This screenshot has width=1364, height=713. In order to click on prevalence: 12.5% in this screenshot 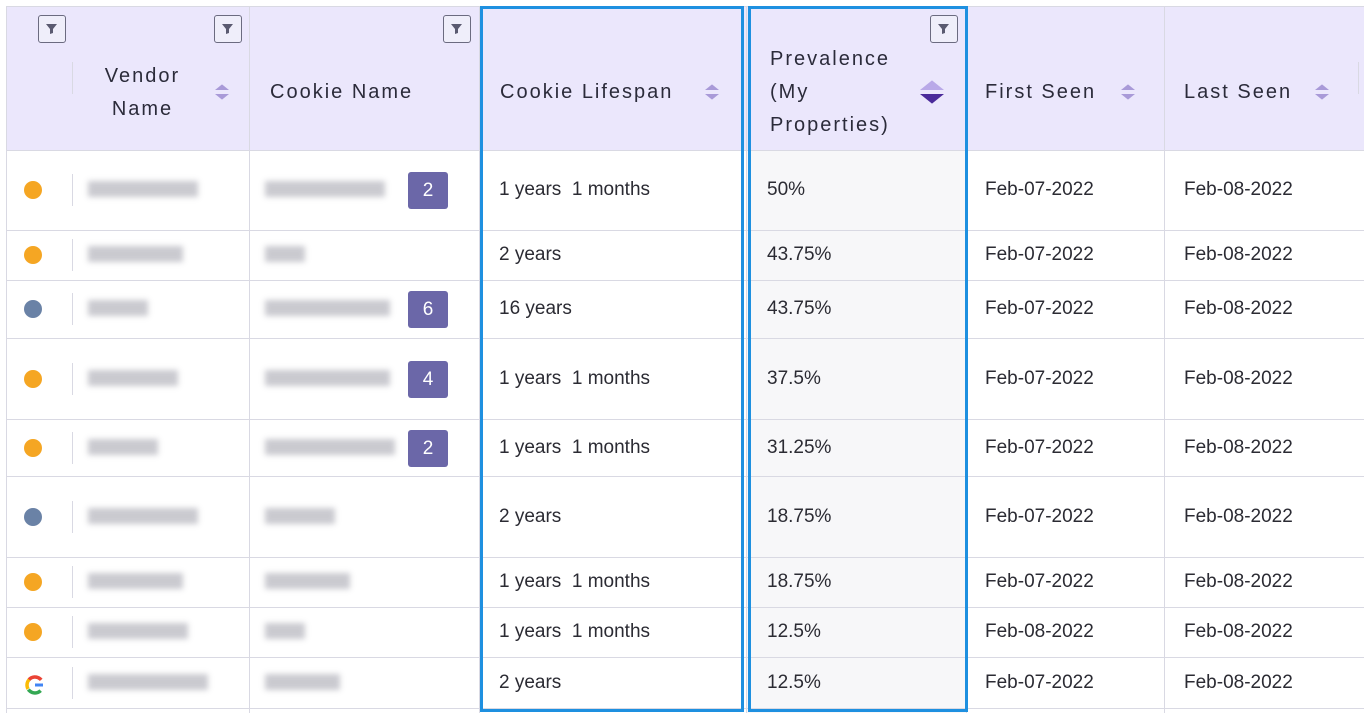, I will do `click(794, 631)`.